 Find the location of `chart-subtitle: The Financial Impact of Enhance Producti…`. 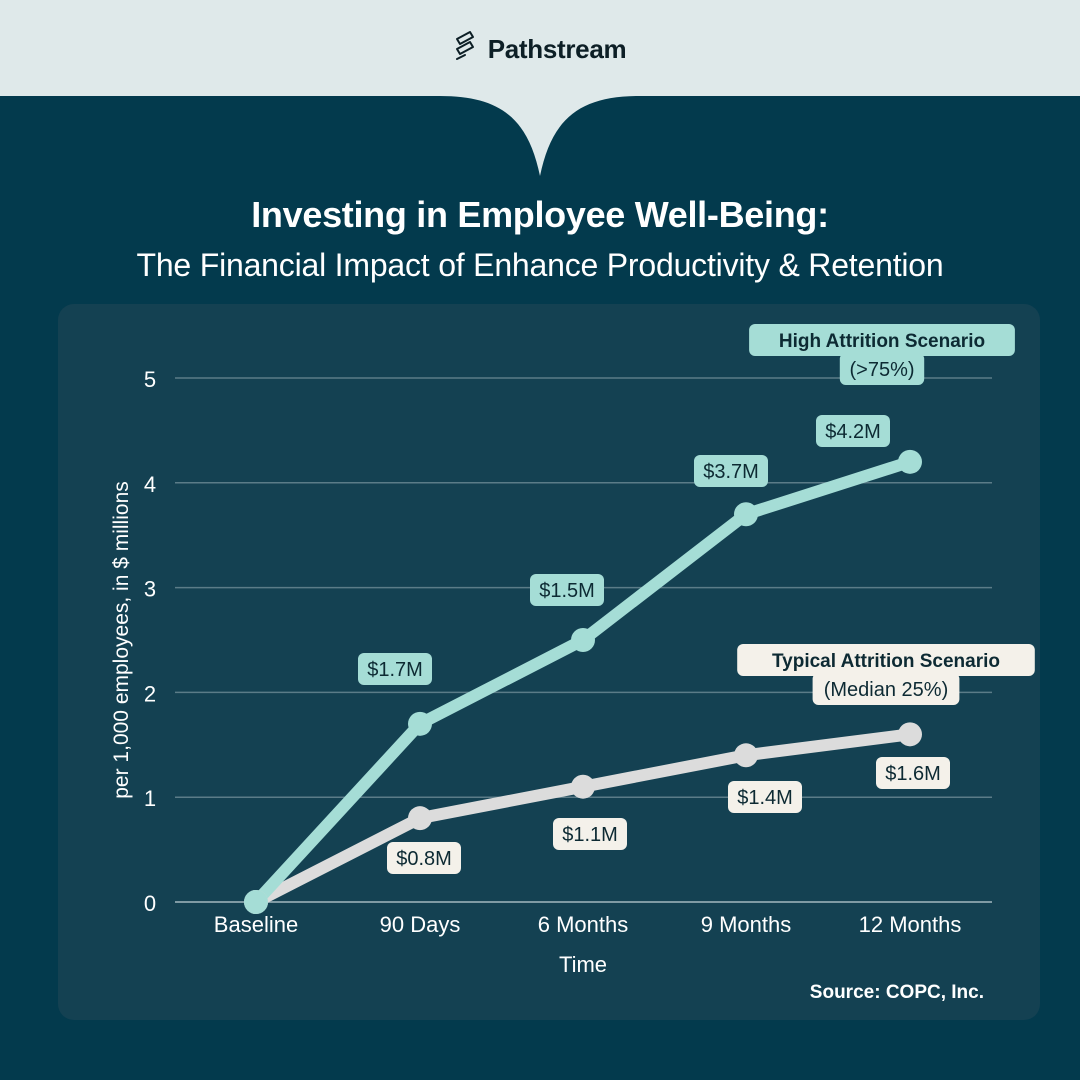

chart-subtitle: The Financial Impact of Enhance Producti… is located at coordinates (540, 265).